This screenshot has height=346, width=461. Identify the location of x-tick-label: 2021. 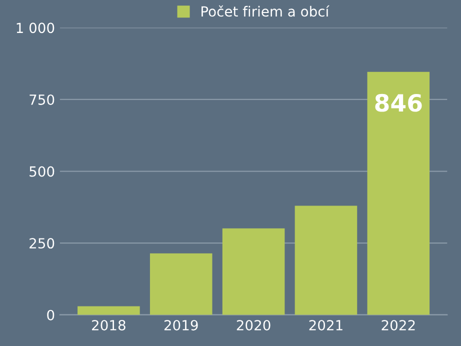
(325, 325).